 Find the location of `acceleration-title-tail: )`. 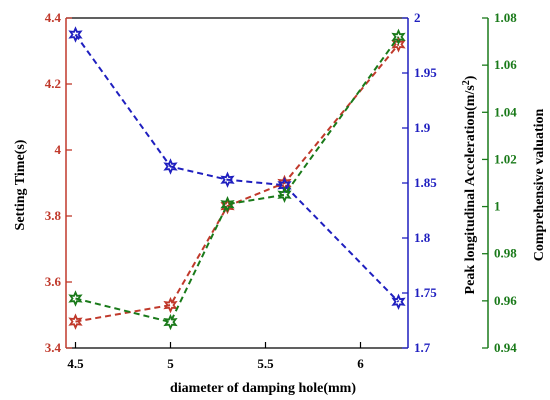

acceleration-title-tail: ) is located at coordinates (470, 77).